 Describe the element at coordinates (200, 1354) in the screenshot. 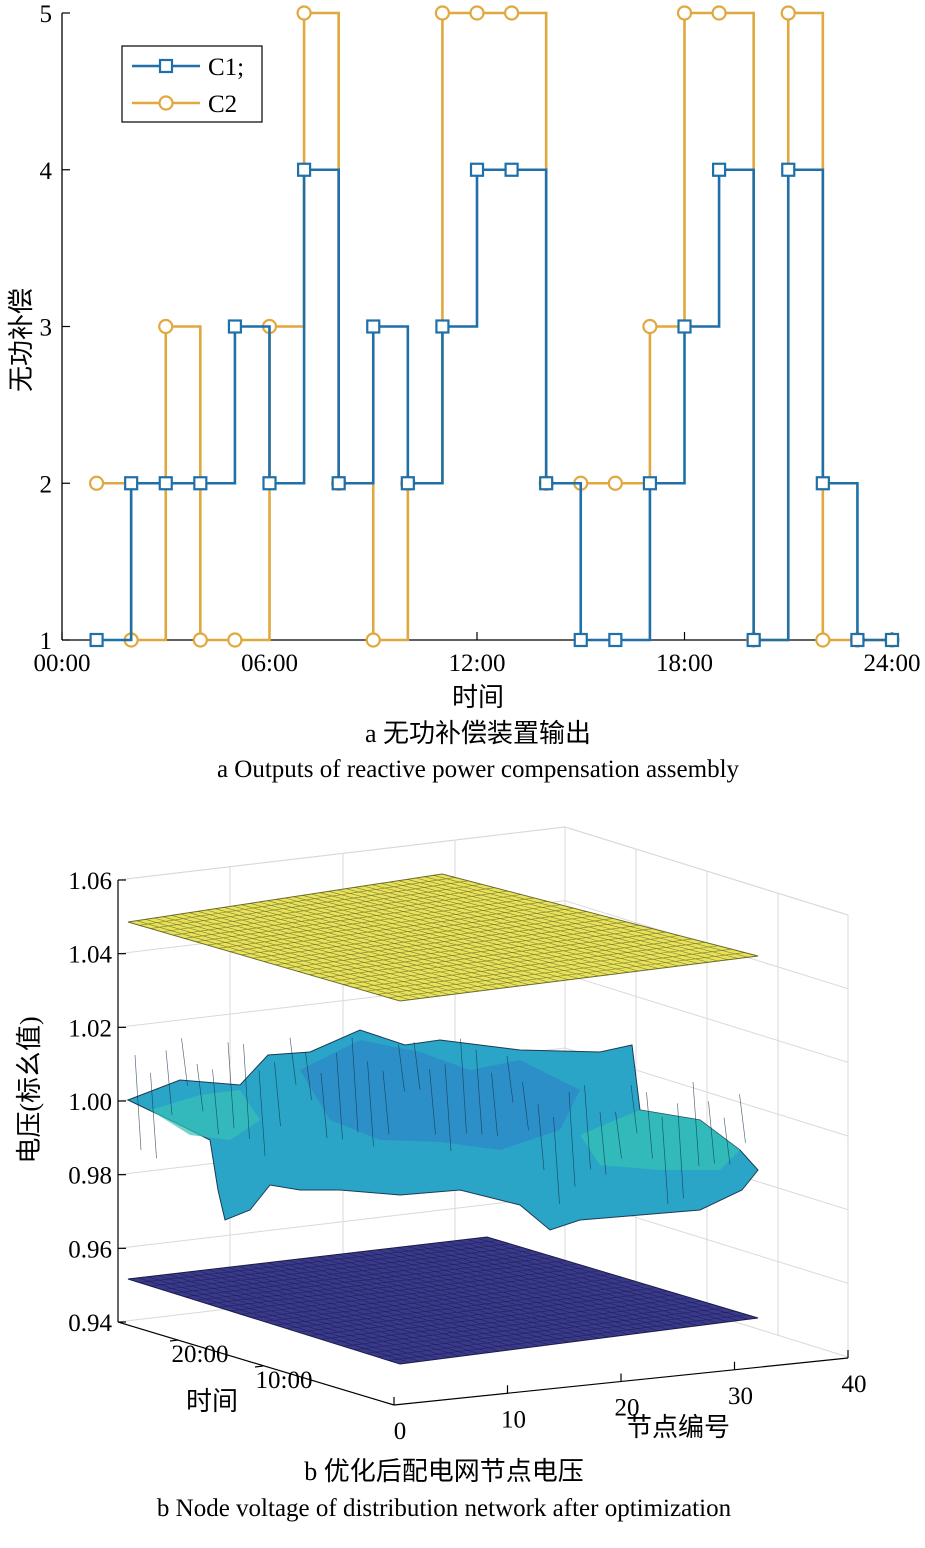

I see `chart-b-time-tick-label: 20:00` at that location.